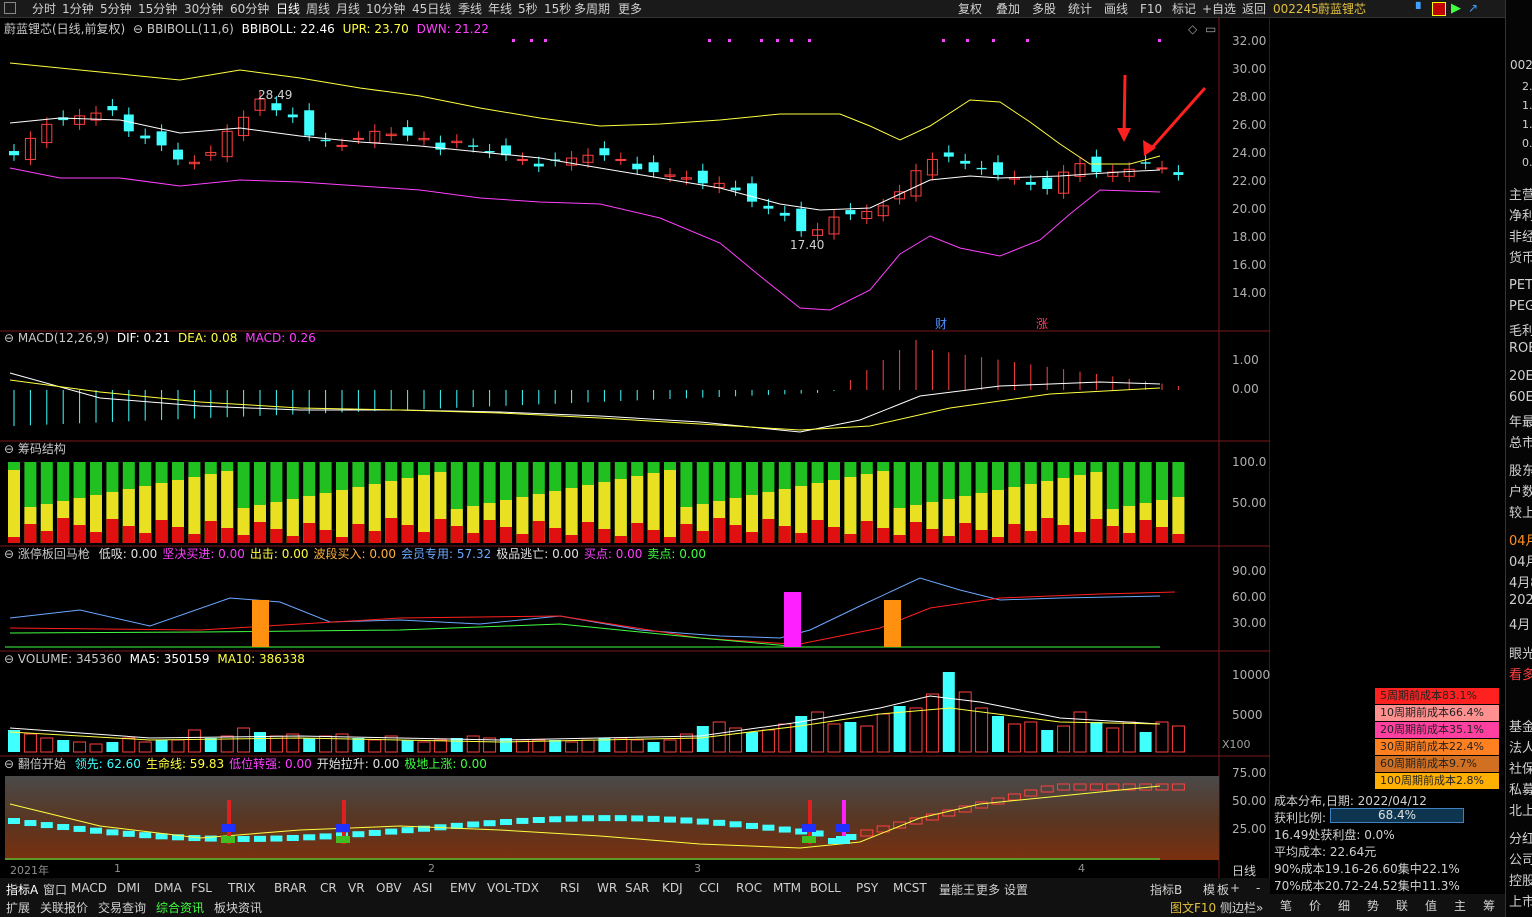  What do you see at coordinates (201, 888) in the screenshot?
I see `indicator-tab-5: FSL` at bounding box center [201, 888].